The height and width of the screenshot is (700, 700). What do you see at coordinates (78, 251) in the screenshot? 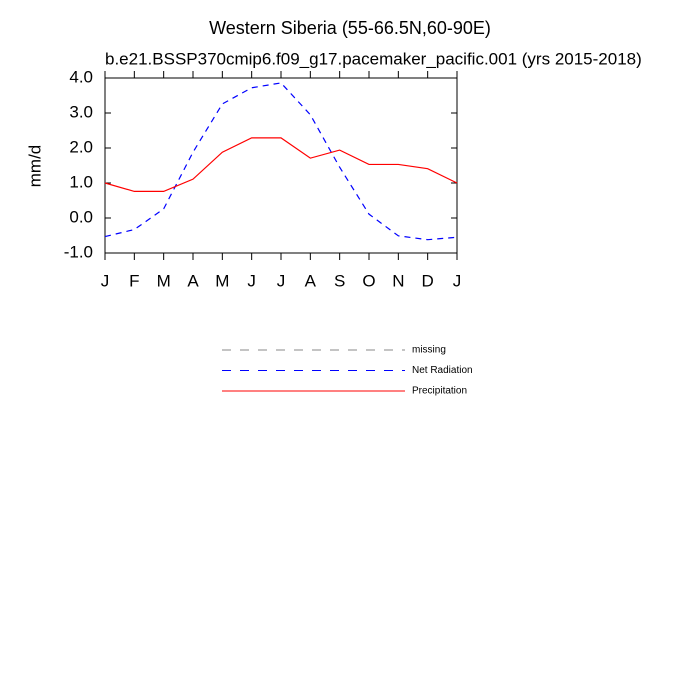
I see `y-tick-label: -1.0` at bounding box center [78, 251].